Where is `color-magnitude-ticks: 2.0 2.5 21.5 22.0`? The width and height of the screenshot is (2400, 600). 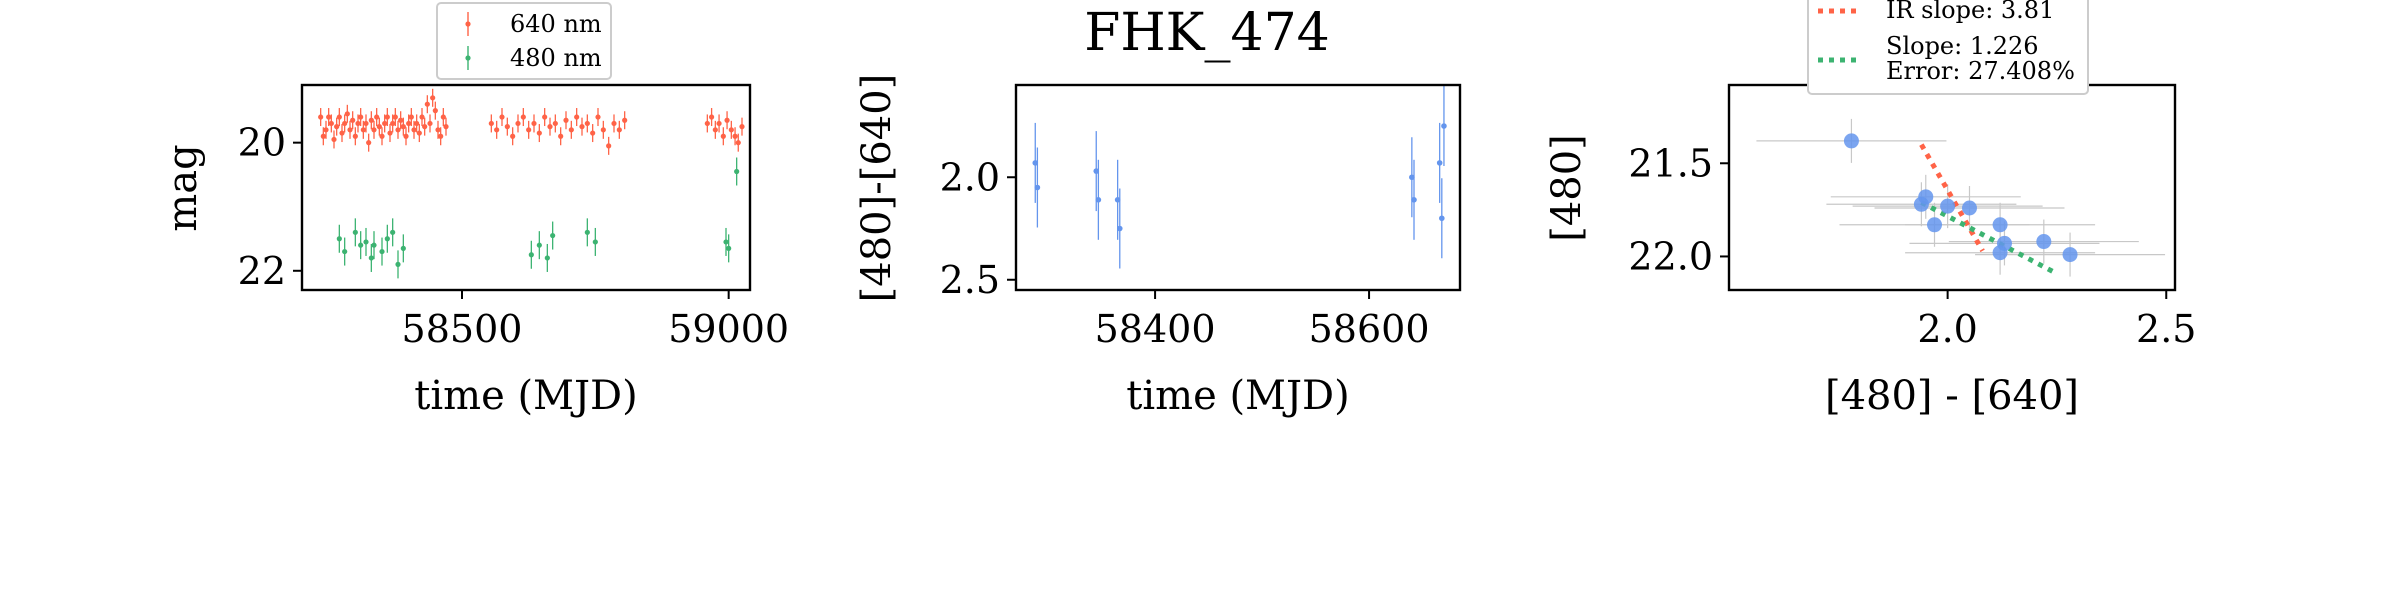
color-magnitude-ticks: 2.0 2.5 21.5 22.0 is located at coordinates (1912, 246).